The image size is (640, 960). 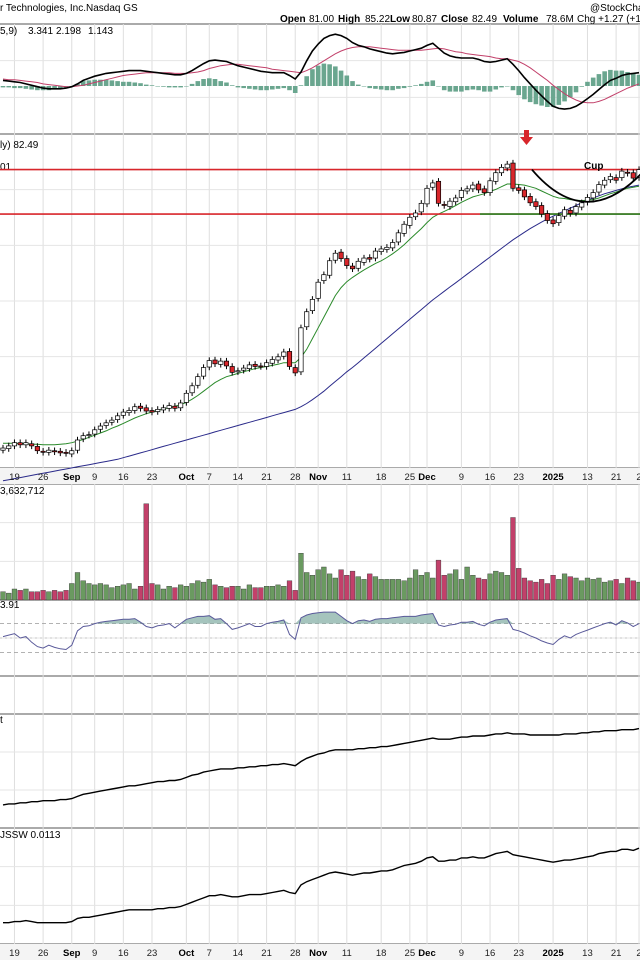 I want to click on macd-param-label: 5,9), so click(x=8, y=31).